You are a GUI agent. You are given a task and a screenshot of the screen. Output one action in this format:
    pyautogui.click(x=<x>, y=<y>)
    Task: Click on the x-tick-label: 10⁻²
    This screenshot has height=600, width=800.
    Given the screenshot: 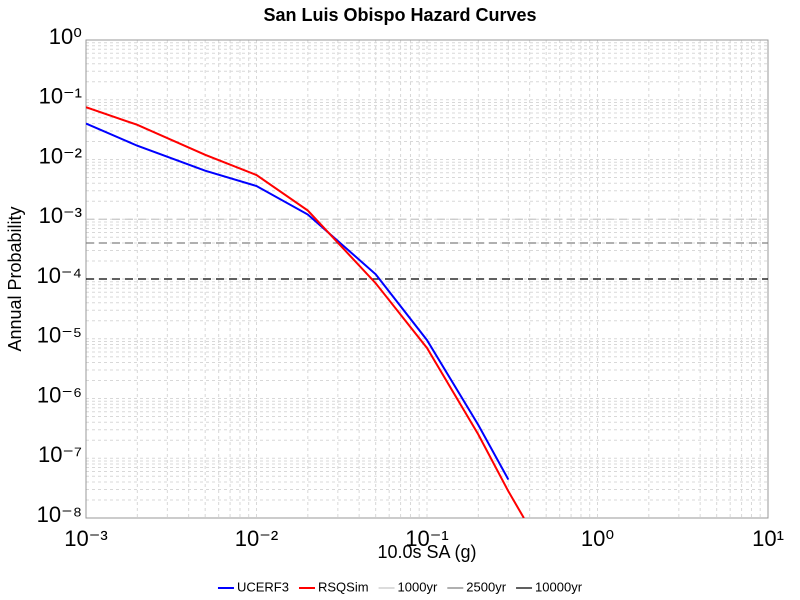 What is the action you would take?
    pyautogui.click(x=256, y=538)
    